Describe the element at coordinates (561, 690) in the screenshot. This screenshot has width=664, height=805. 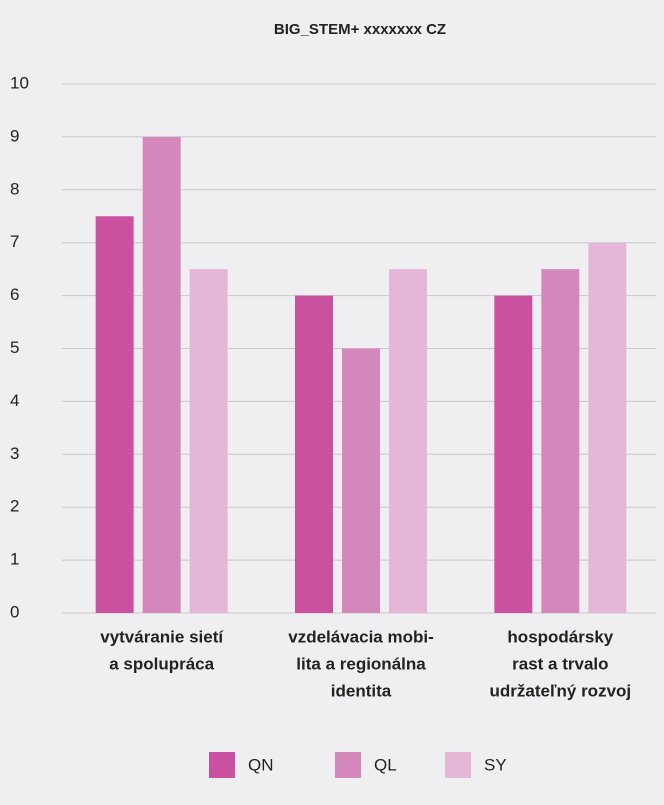
I see `x-tick-label: udržateľný rozvoj` at that location.